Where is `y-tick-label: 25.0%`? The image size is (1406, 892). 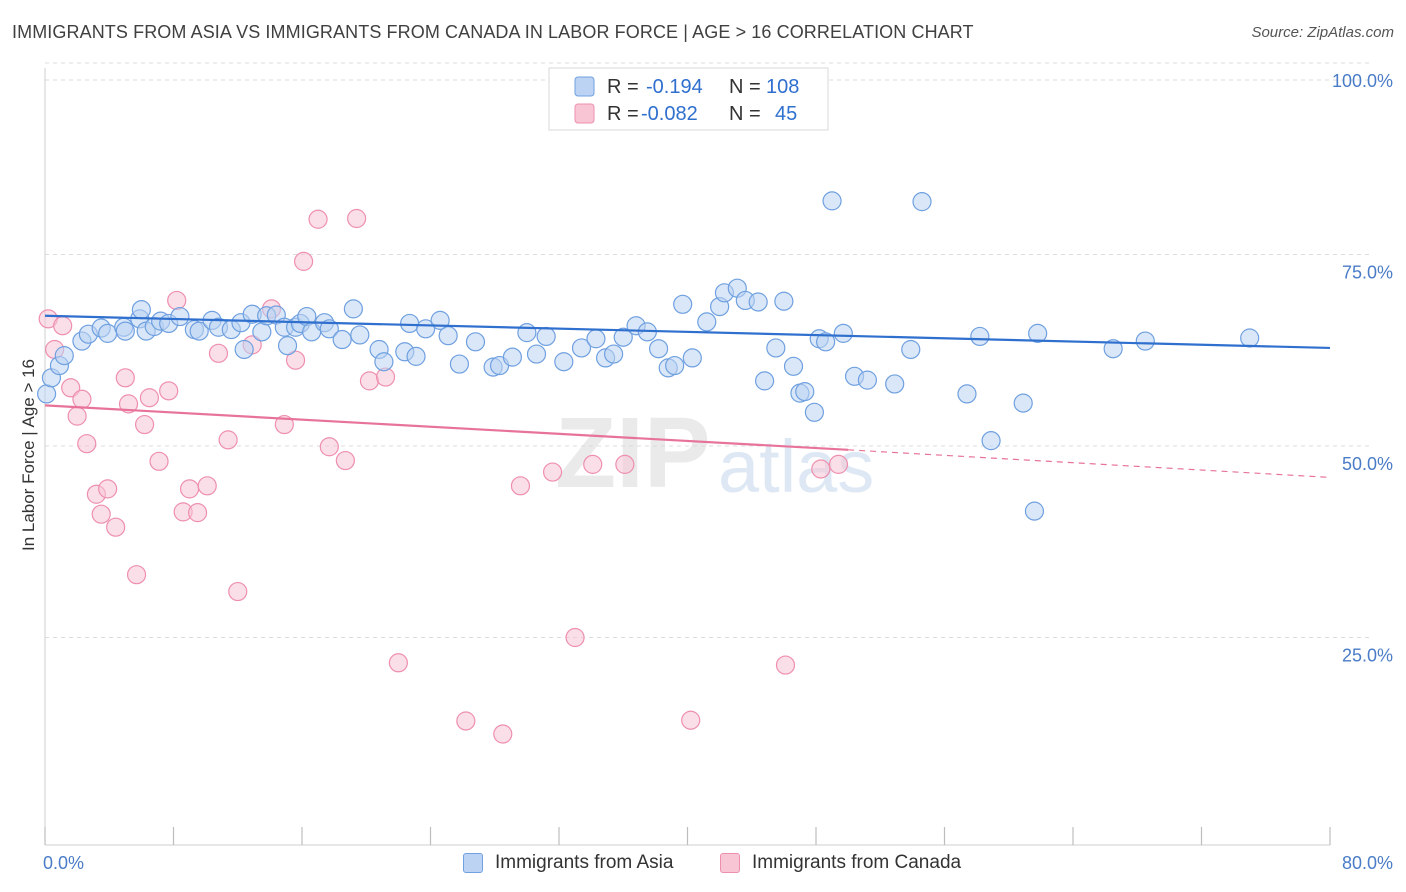
y-tick-label: 25.0% is located at coordinates (1367, 656).